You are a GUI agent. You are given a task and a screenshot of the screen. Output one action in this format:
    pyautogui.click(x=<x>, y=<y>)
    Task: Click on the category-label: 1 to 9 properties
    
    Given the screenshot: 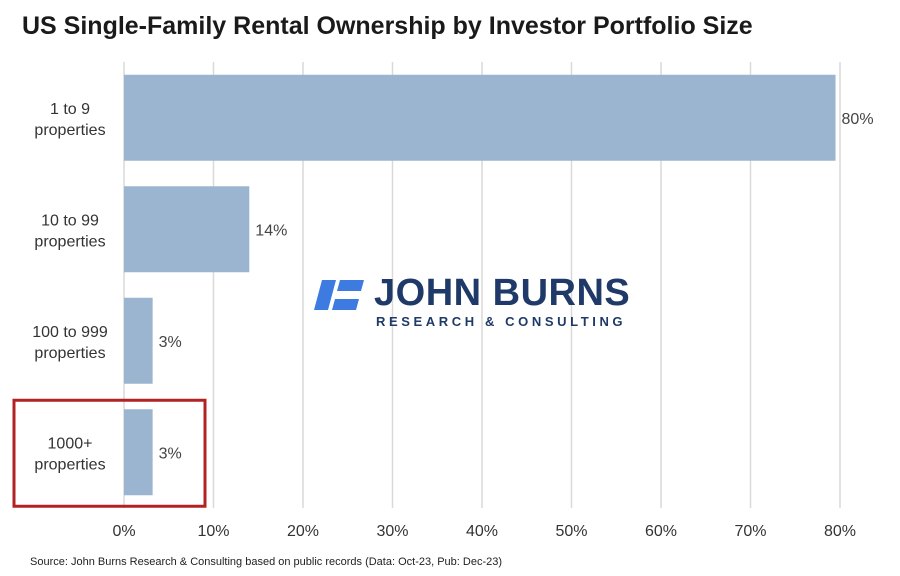 What is the action you would take?
    pyautogui.click(x=69, y=120)
    